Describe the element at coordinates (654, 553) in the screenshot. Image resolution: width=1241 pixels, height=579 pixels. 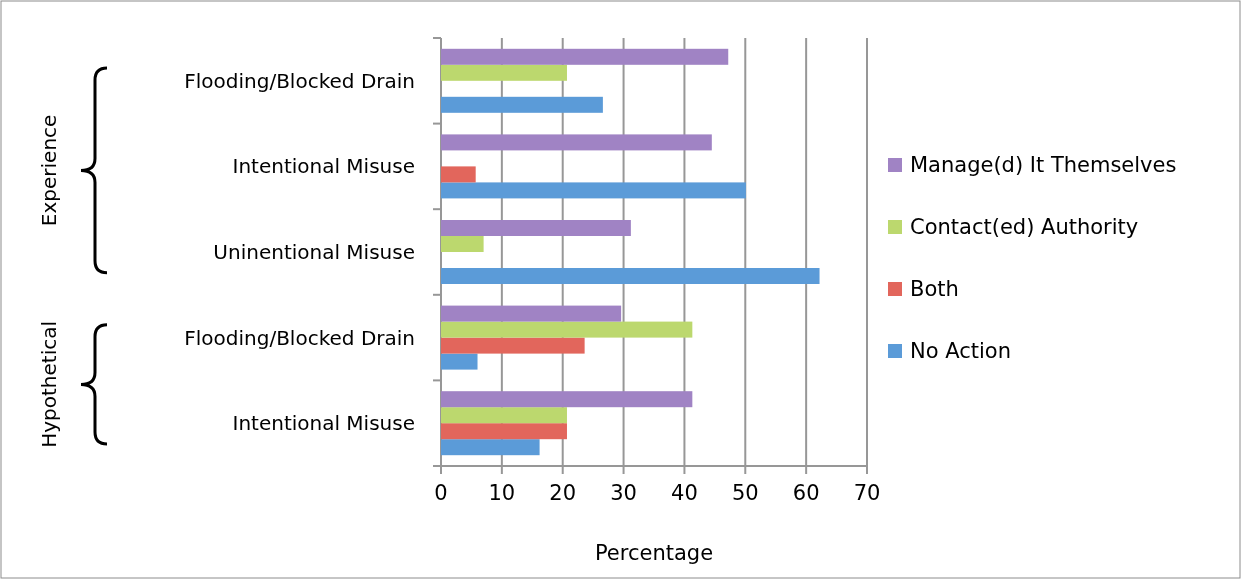
I see `x-axis-title: Percentage` at that location.